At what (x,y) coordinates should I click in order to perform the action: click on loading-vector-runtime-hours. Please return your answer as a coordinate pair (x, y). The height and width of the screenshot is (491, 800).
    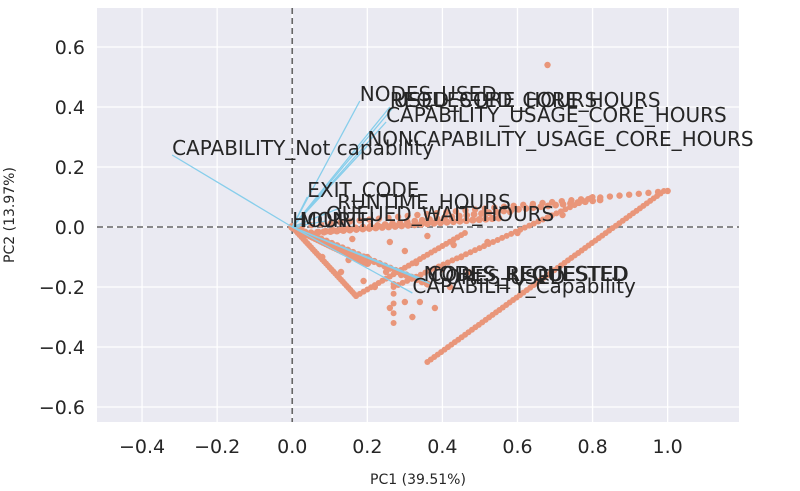
    Looking at the image, I should click on (314, 218).